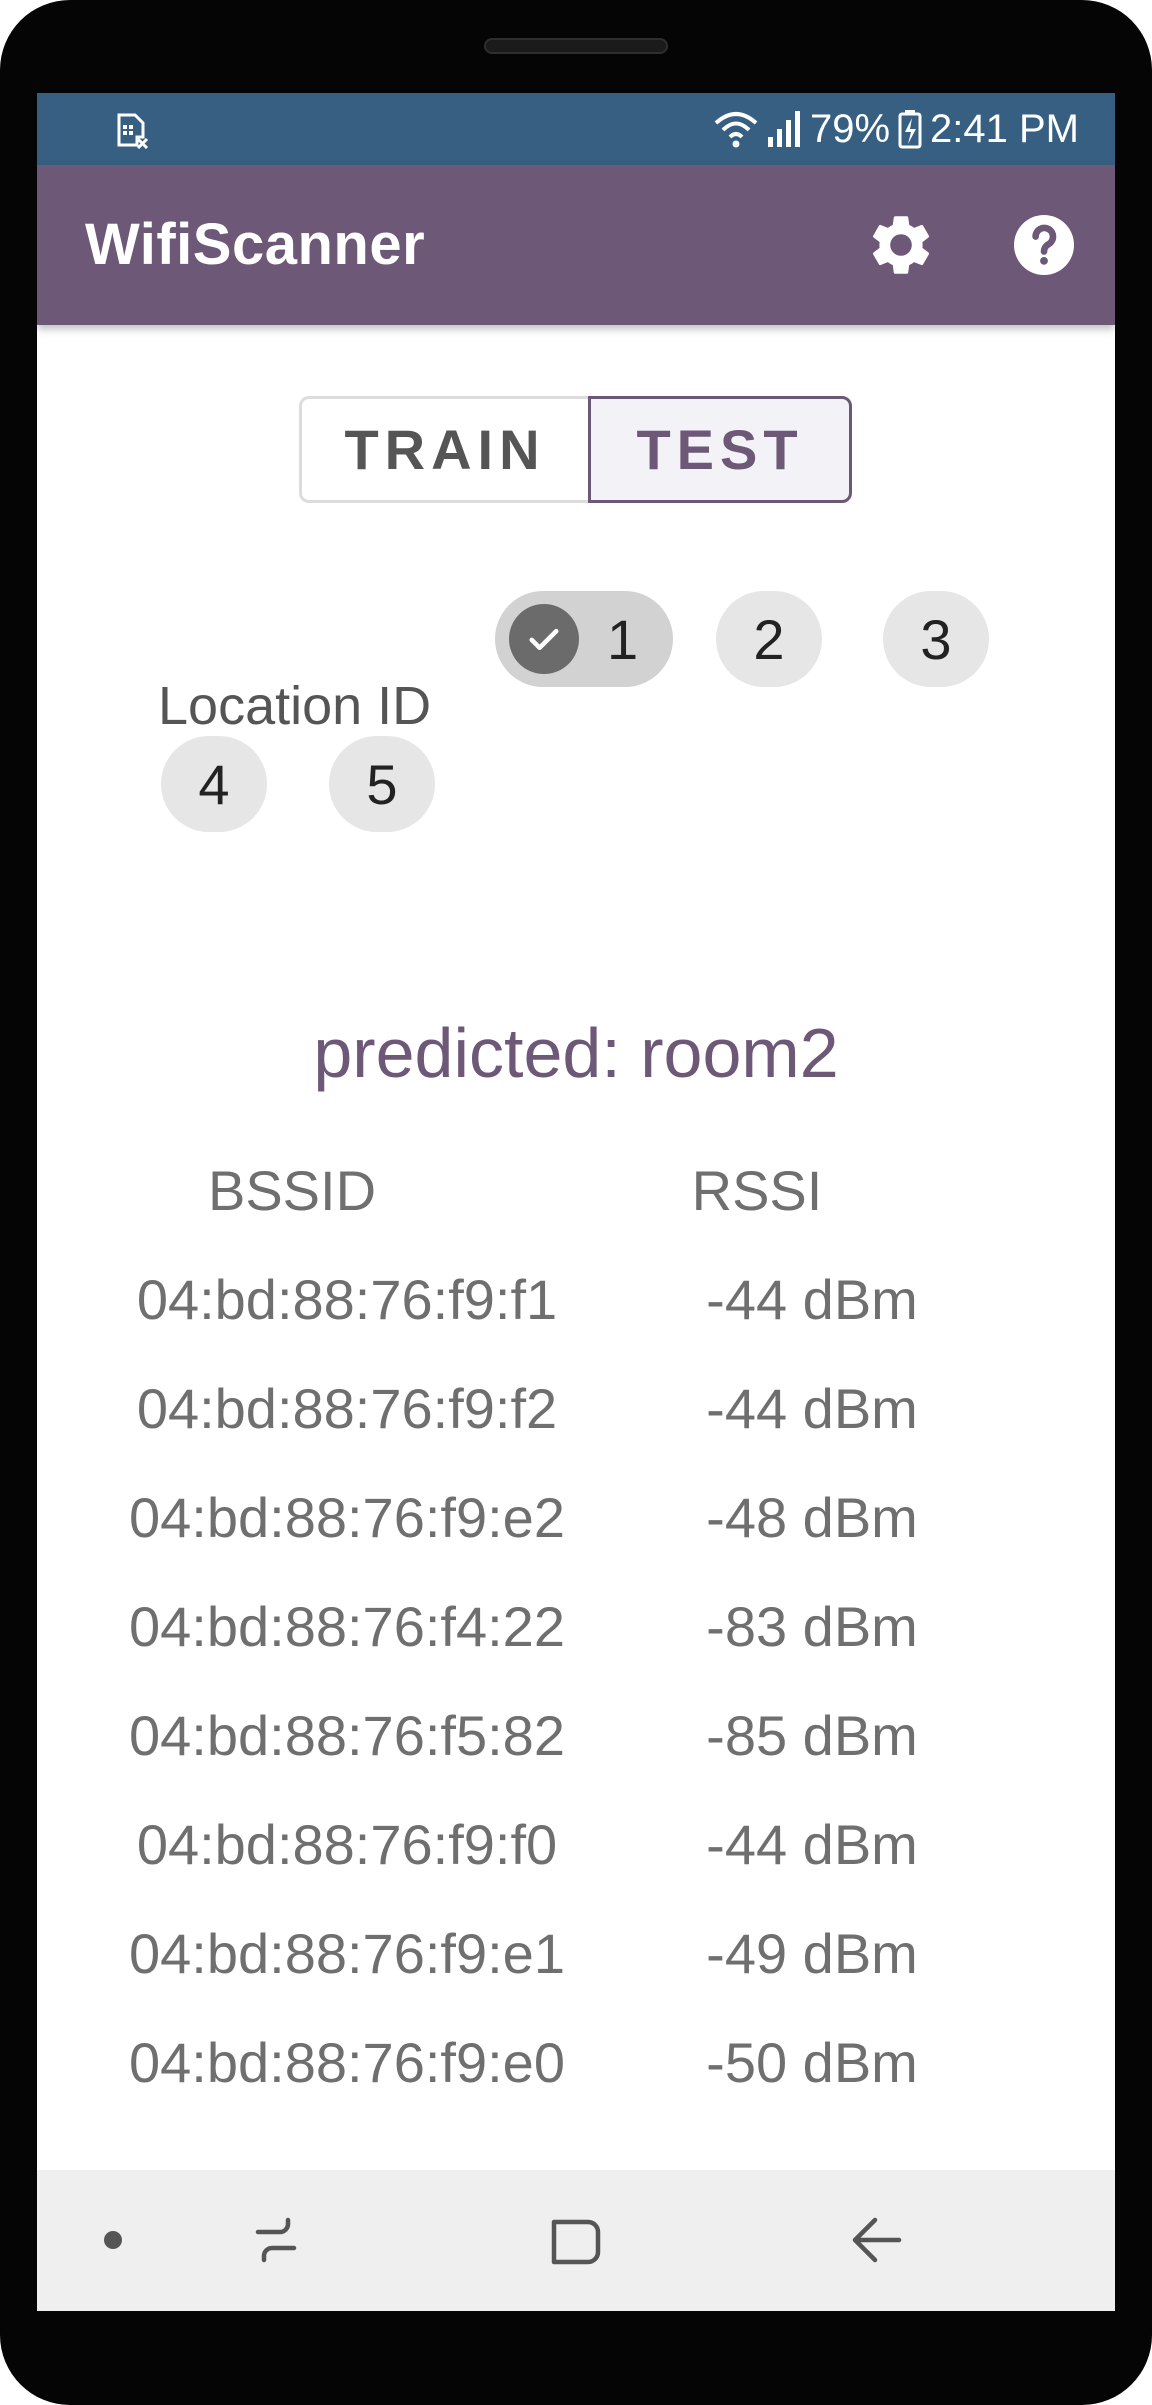 This screenshot has width=1152, height=2405. I want to click on table-row: 04:bd:88:76:f9:e1 -49 dBm, so click(576, 1953).